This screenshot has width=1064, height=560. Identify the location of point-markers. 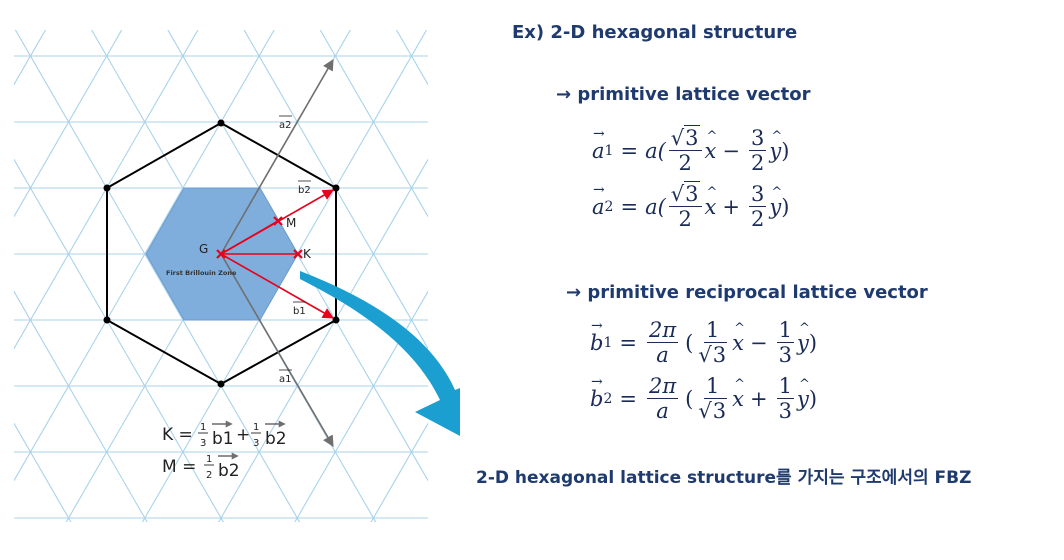
(259, 237).